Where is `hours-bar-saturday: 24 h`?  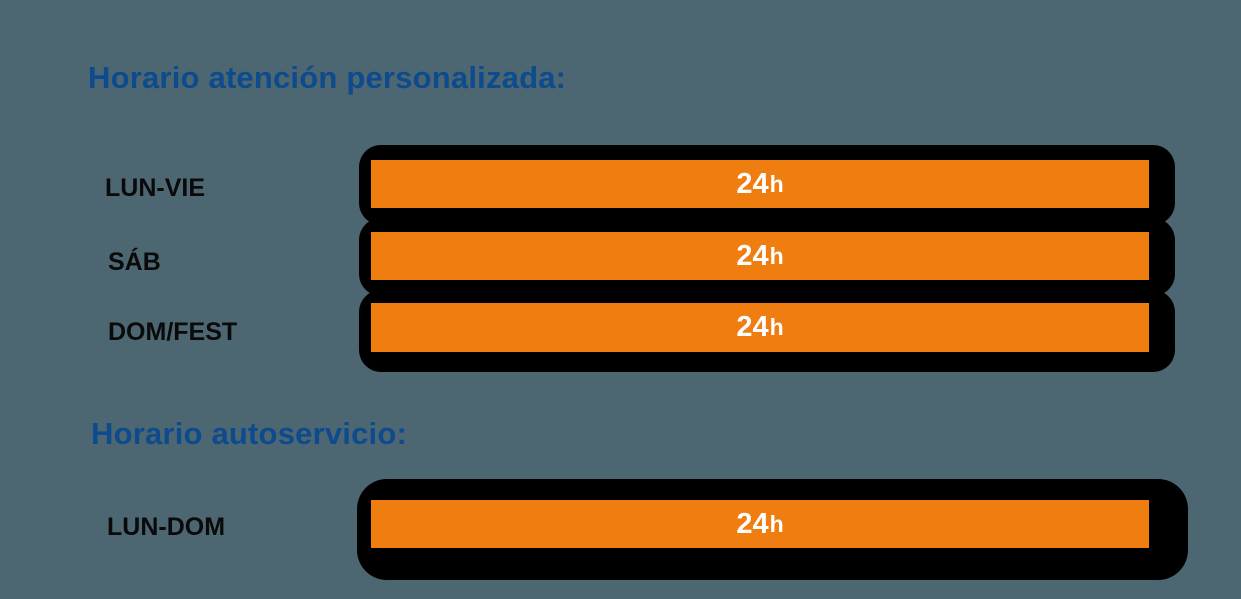
hours-bar-saturday: 24 h is located at coordinates (760, 256).